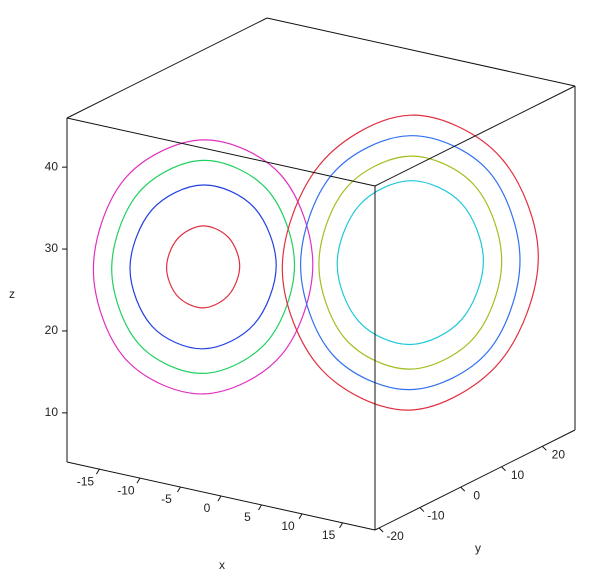 The image size is (600, 584). Describe the element at coordinates (436, 516) in the screenshot. I see `y-tick-label: -10` at that location.